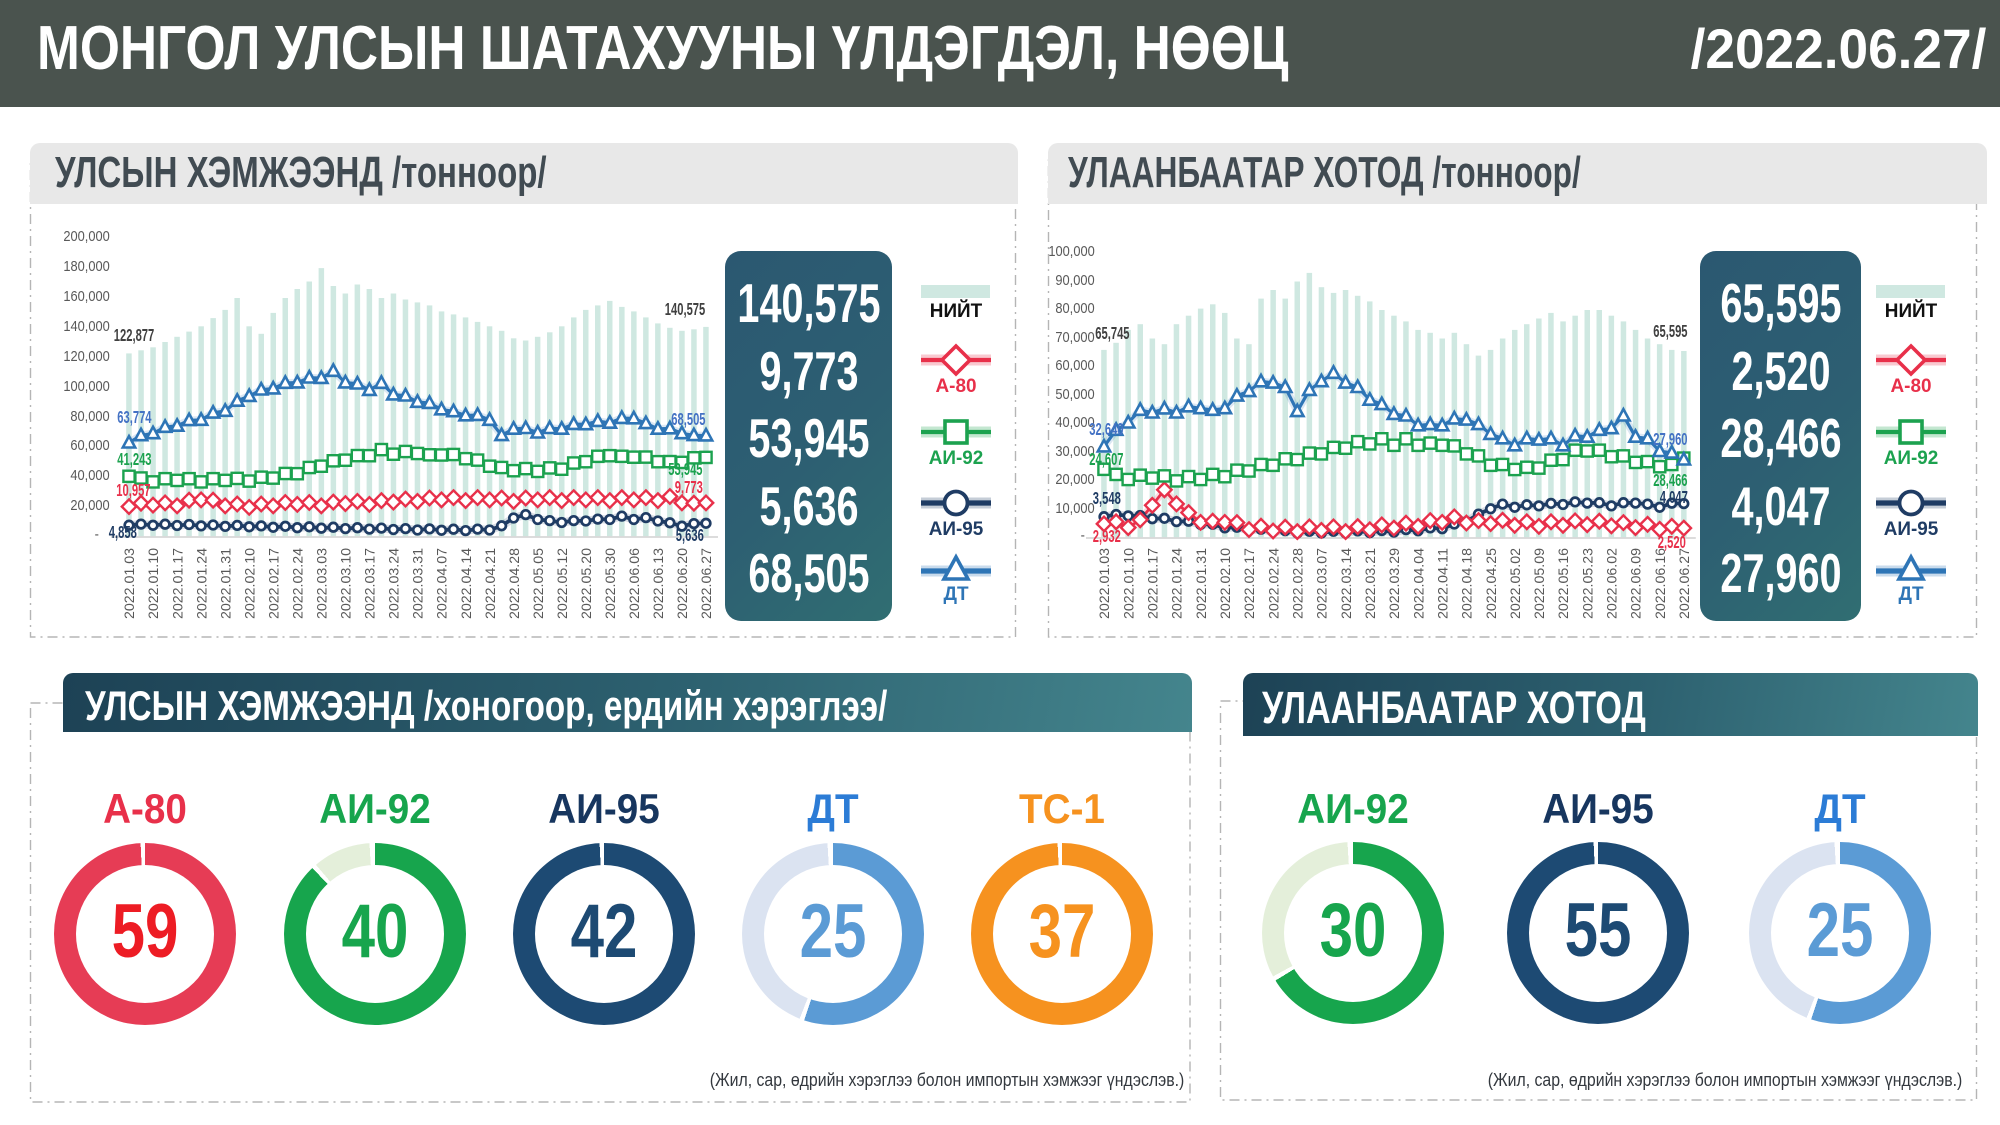  I want to click on svg-text: 2022.04.07, so click(442, 583).